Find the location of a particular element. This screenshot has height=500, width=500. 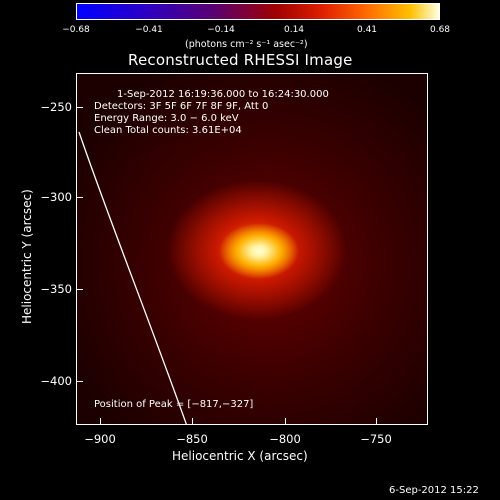

colorbar is located at coordinates (258, 11).